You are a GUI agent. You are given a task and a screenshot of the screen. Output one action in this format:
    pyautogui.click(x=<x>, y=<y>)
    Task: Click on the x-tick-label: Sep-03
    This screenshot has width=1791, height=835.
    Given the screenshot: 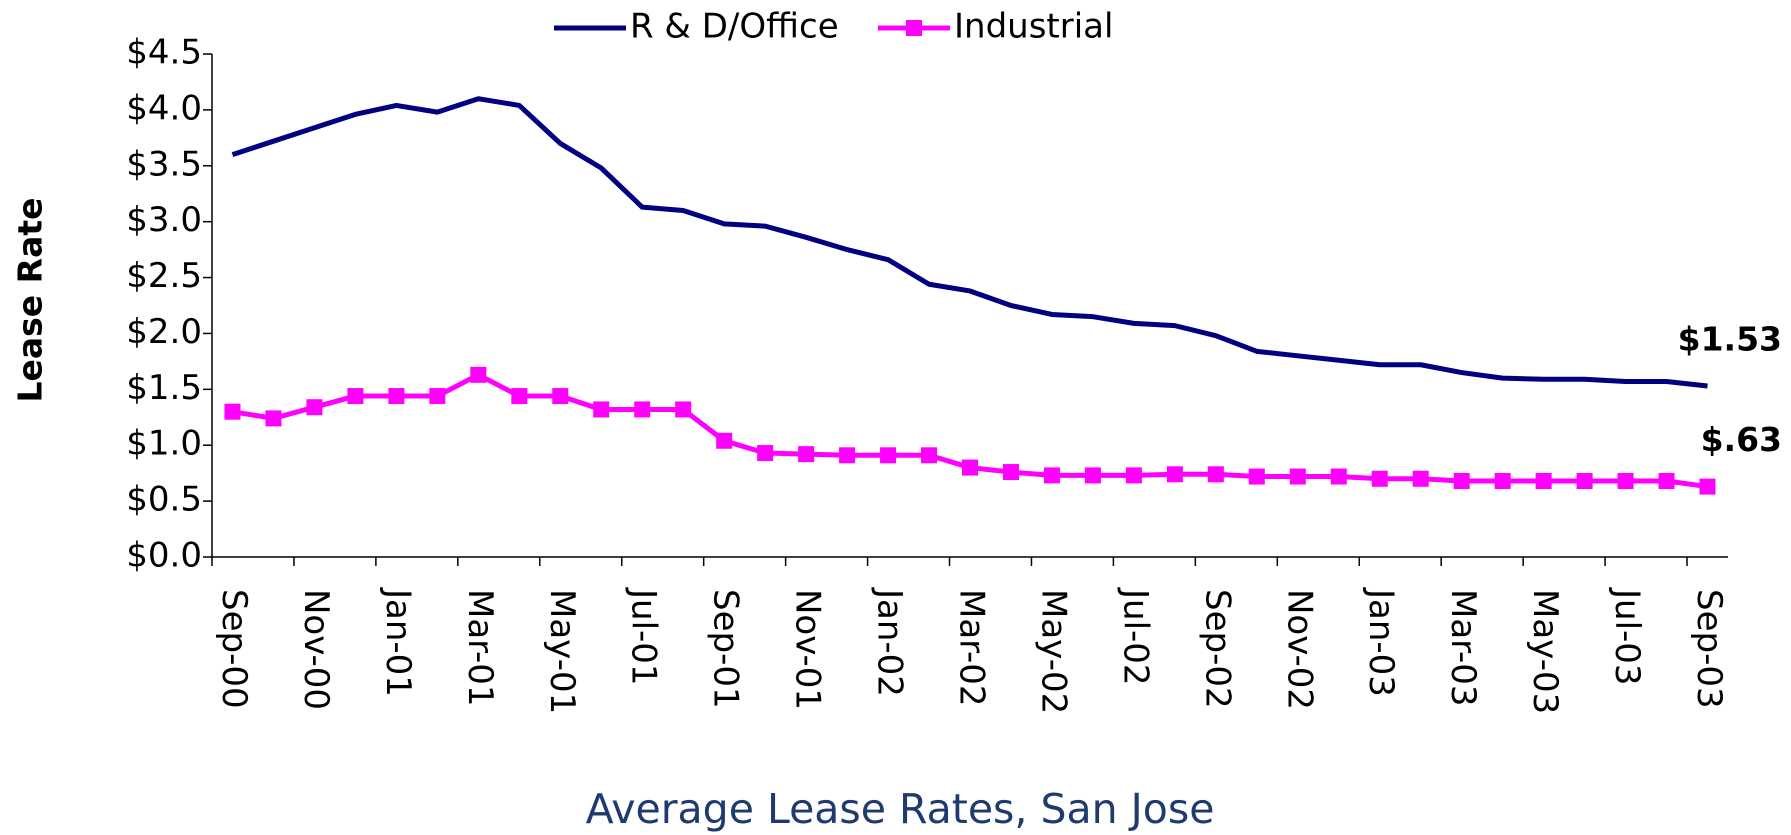 What is the action you would take?
    pyautogui.click(x=1709, y=649)
    